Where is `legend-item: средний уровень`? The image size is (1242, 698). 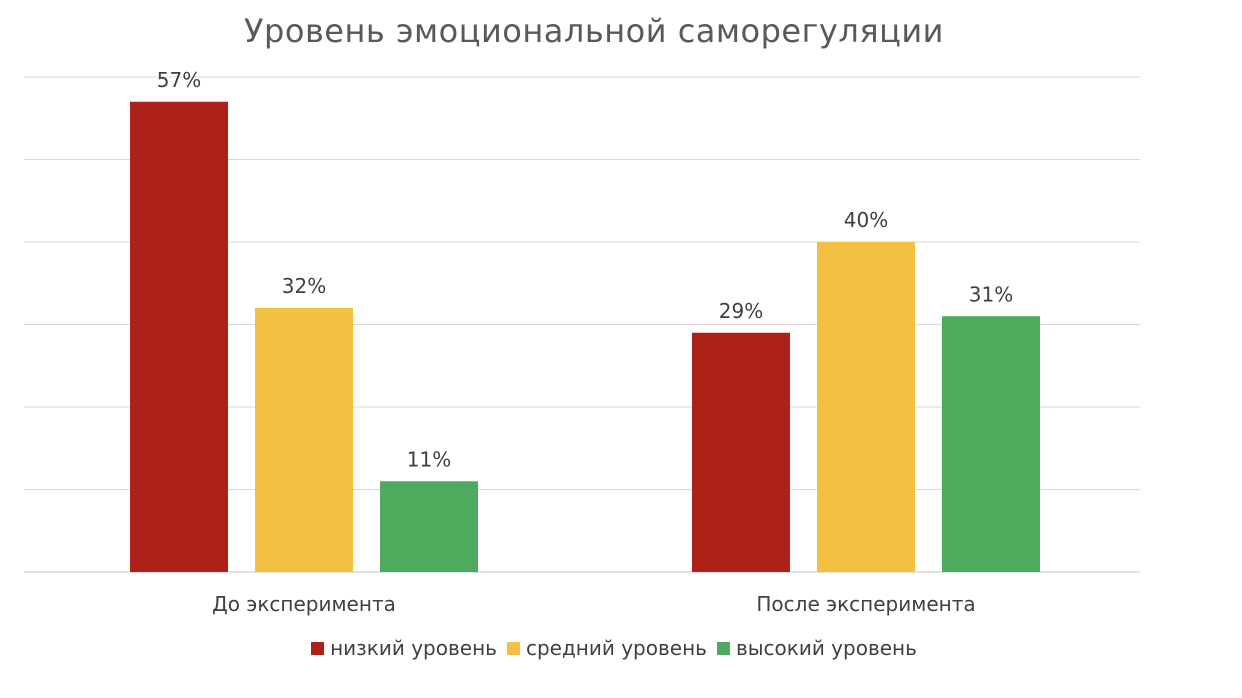
legend-item: средний уровень is located at coordinates (606, 648).